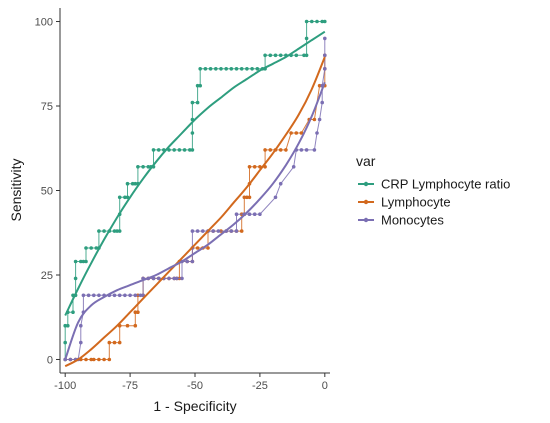  Describe the element at coordinates (416, 202) in the screenshot. I see `legend-label-1: Lymphocyte` at that location.